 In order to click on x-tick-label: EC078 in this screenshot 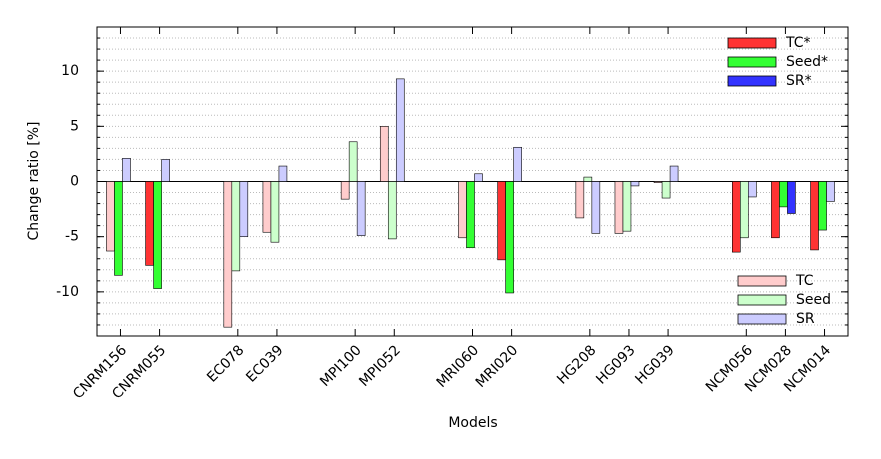, I will do `click(225, 363)`.